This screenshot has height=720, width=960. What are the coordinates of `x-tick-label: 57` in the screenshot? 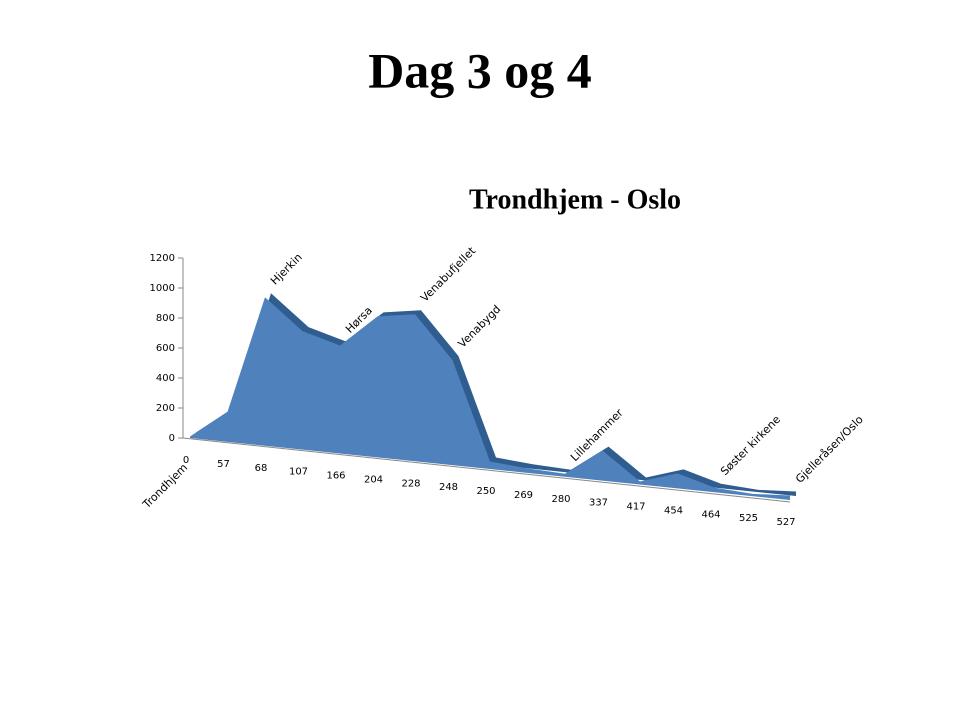 It's located at (223, 464).